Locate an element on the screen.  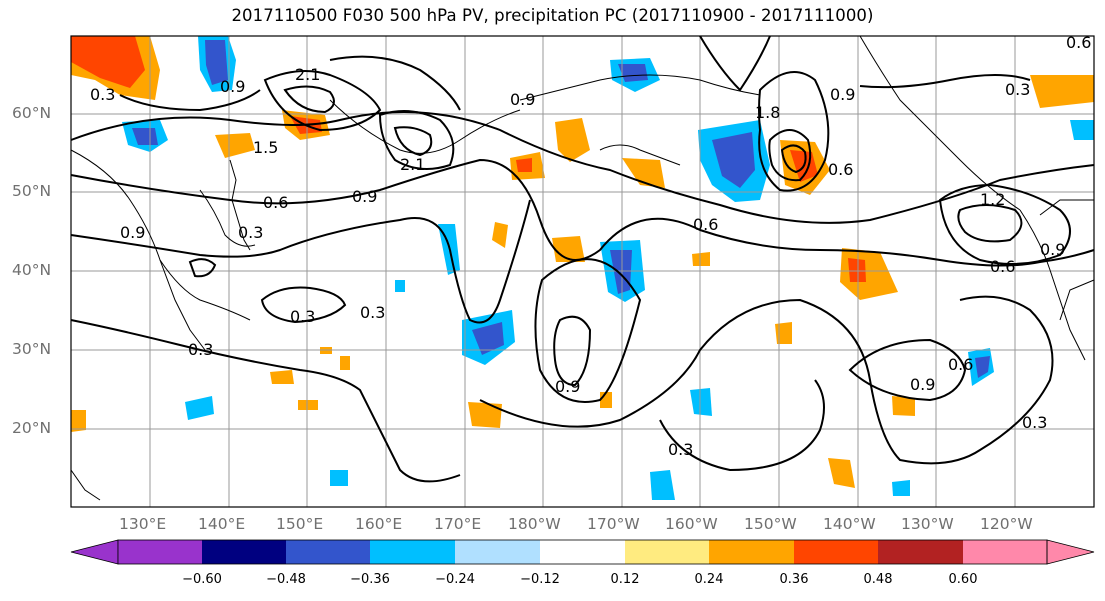
lat-label: 50°N is located at coordinates (32, 191).